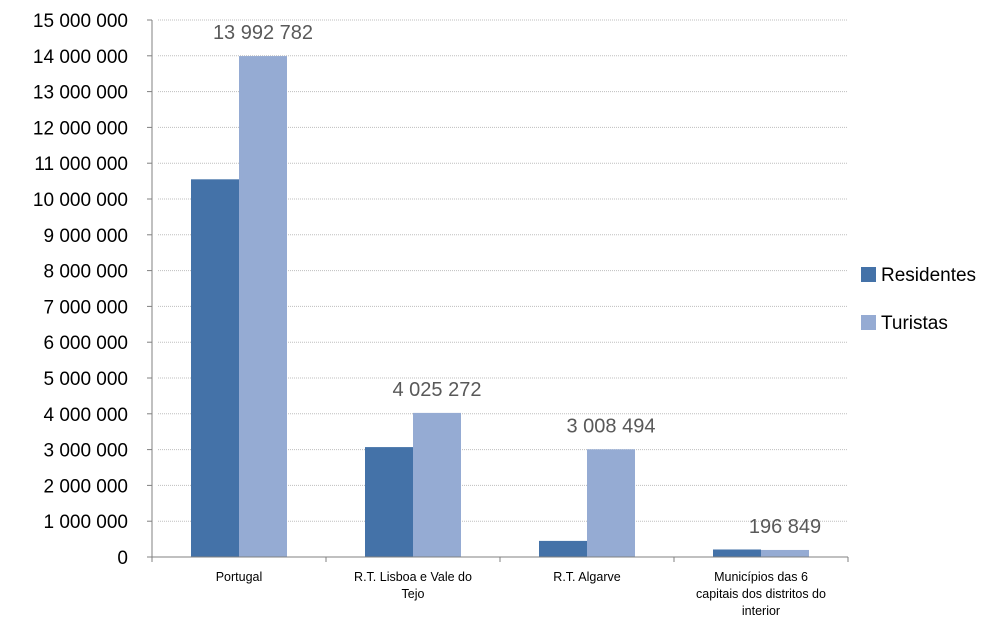  I want to click on y-tick-label: 11 000 000, so click(81, 164).